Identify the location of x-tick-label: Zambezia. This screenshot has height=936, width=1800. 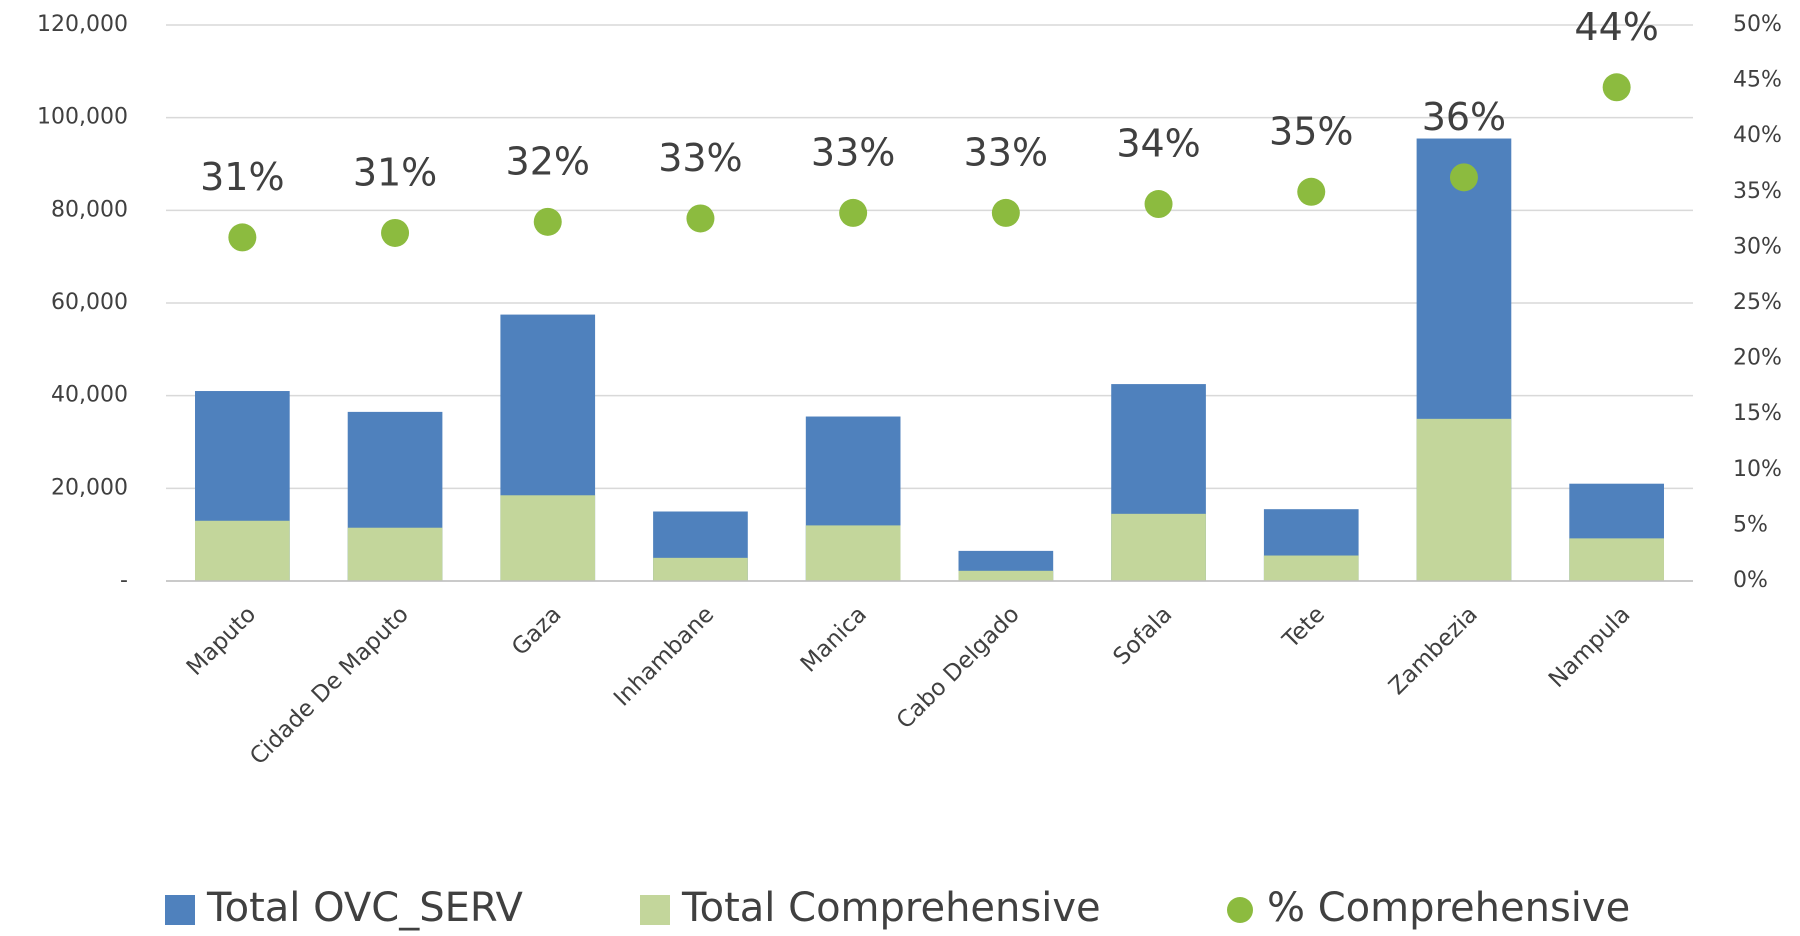
(1433, 650).